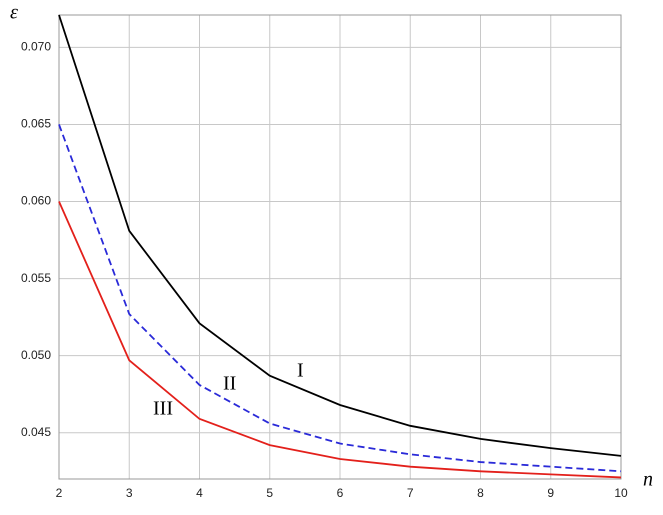 The height and width of the screenshot is (515, 663). What do you see at coordinates (621, 493) in the screenshot?
I see `x-tick-label: 10` at bounding box center [621, 493].